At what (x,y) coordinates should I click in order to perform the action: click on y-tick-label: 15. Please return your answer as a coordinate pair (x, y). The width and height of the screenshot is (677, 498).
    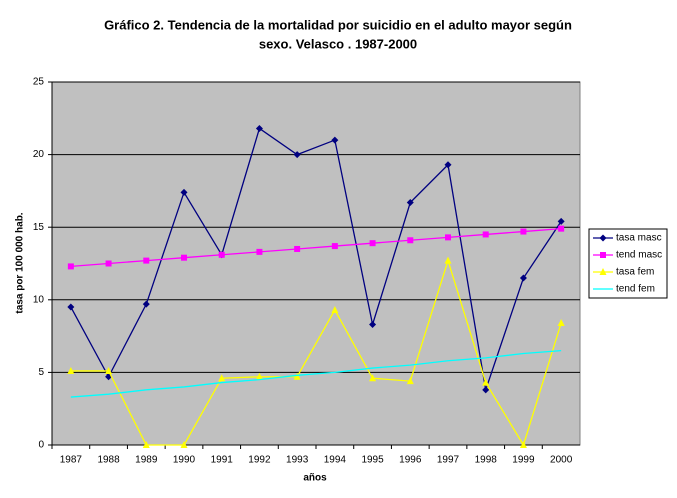
    Looking at the image, I should click on (39, 227).